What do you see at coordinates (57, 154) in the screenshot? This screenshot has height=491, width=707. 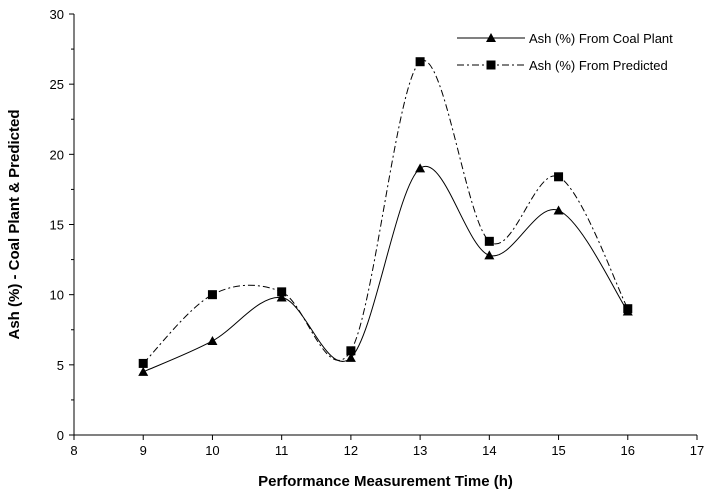 I see `y-tick-label: 20` at bounding box center [57, 154].